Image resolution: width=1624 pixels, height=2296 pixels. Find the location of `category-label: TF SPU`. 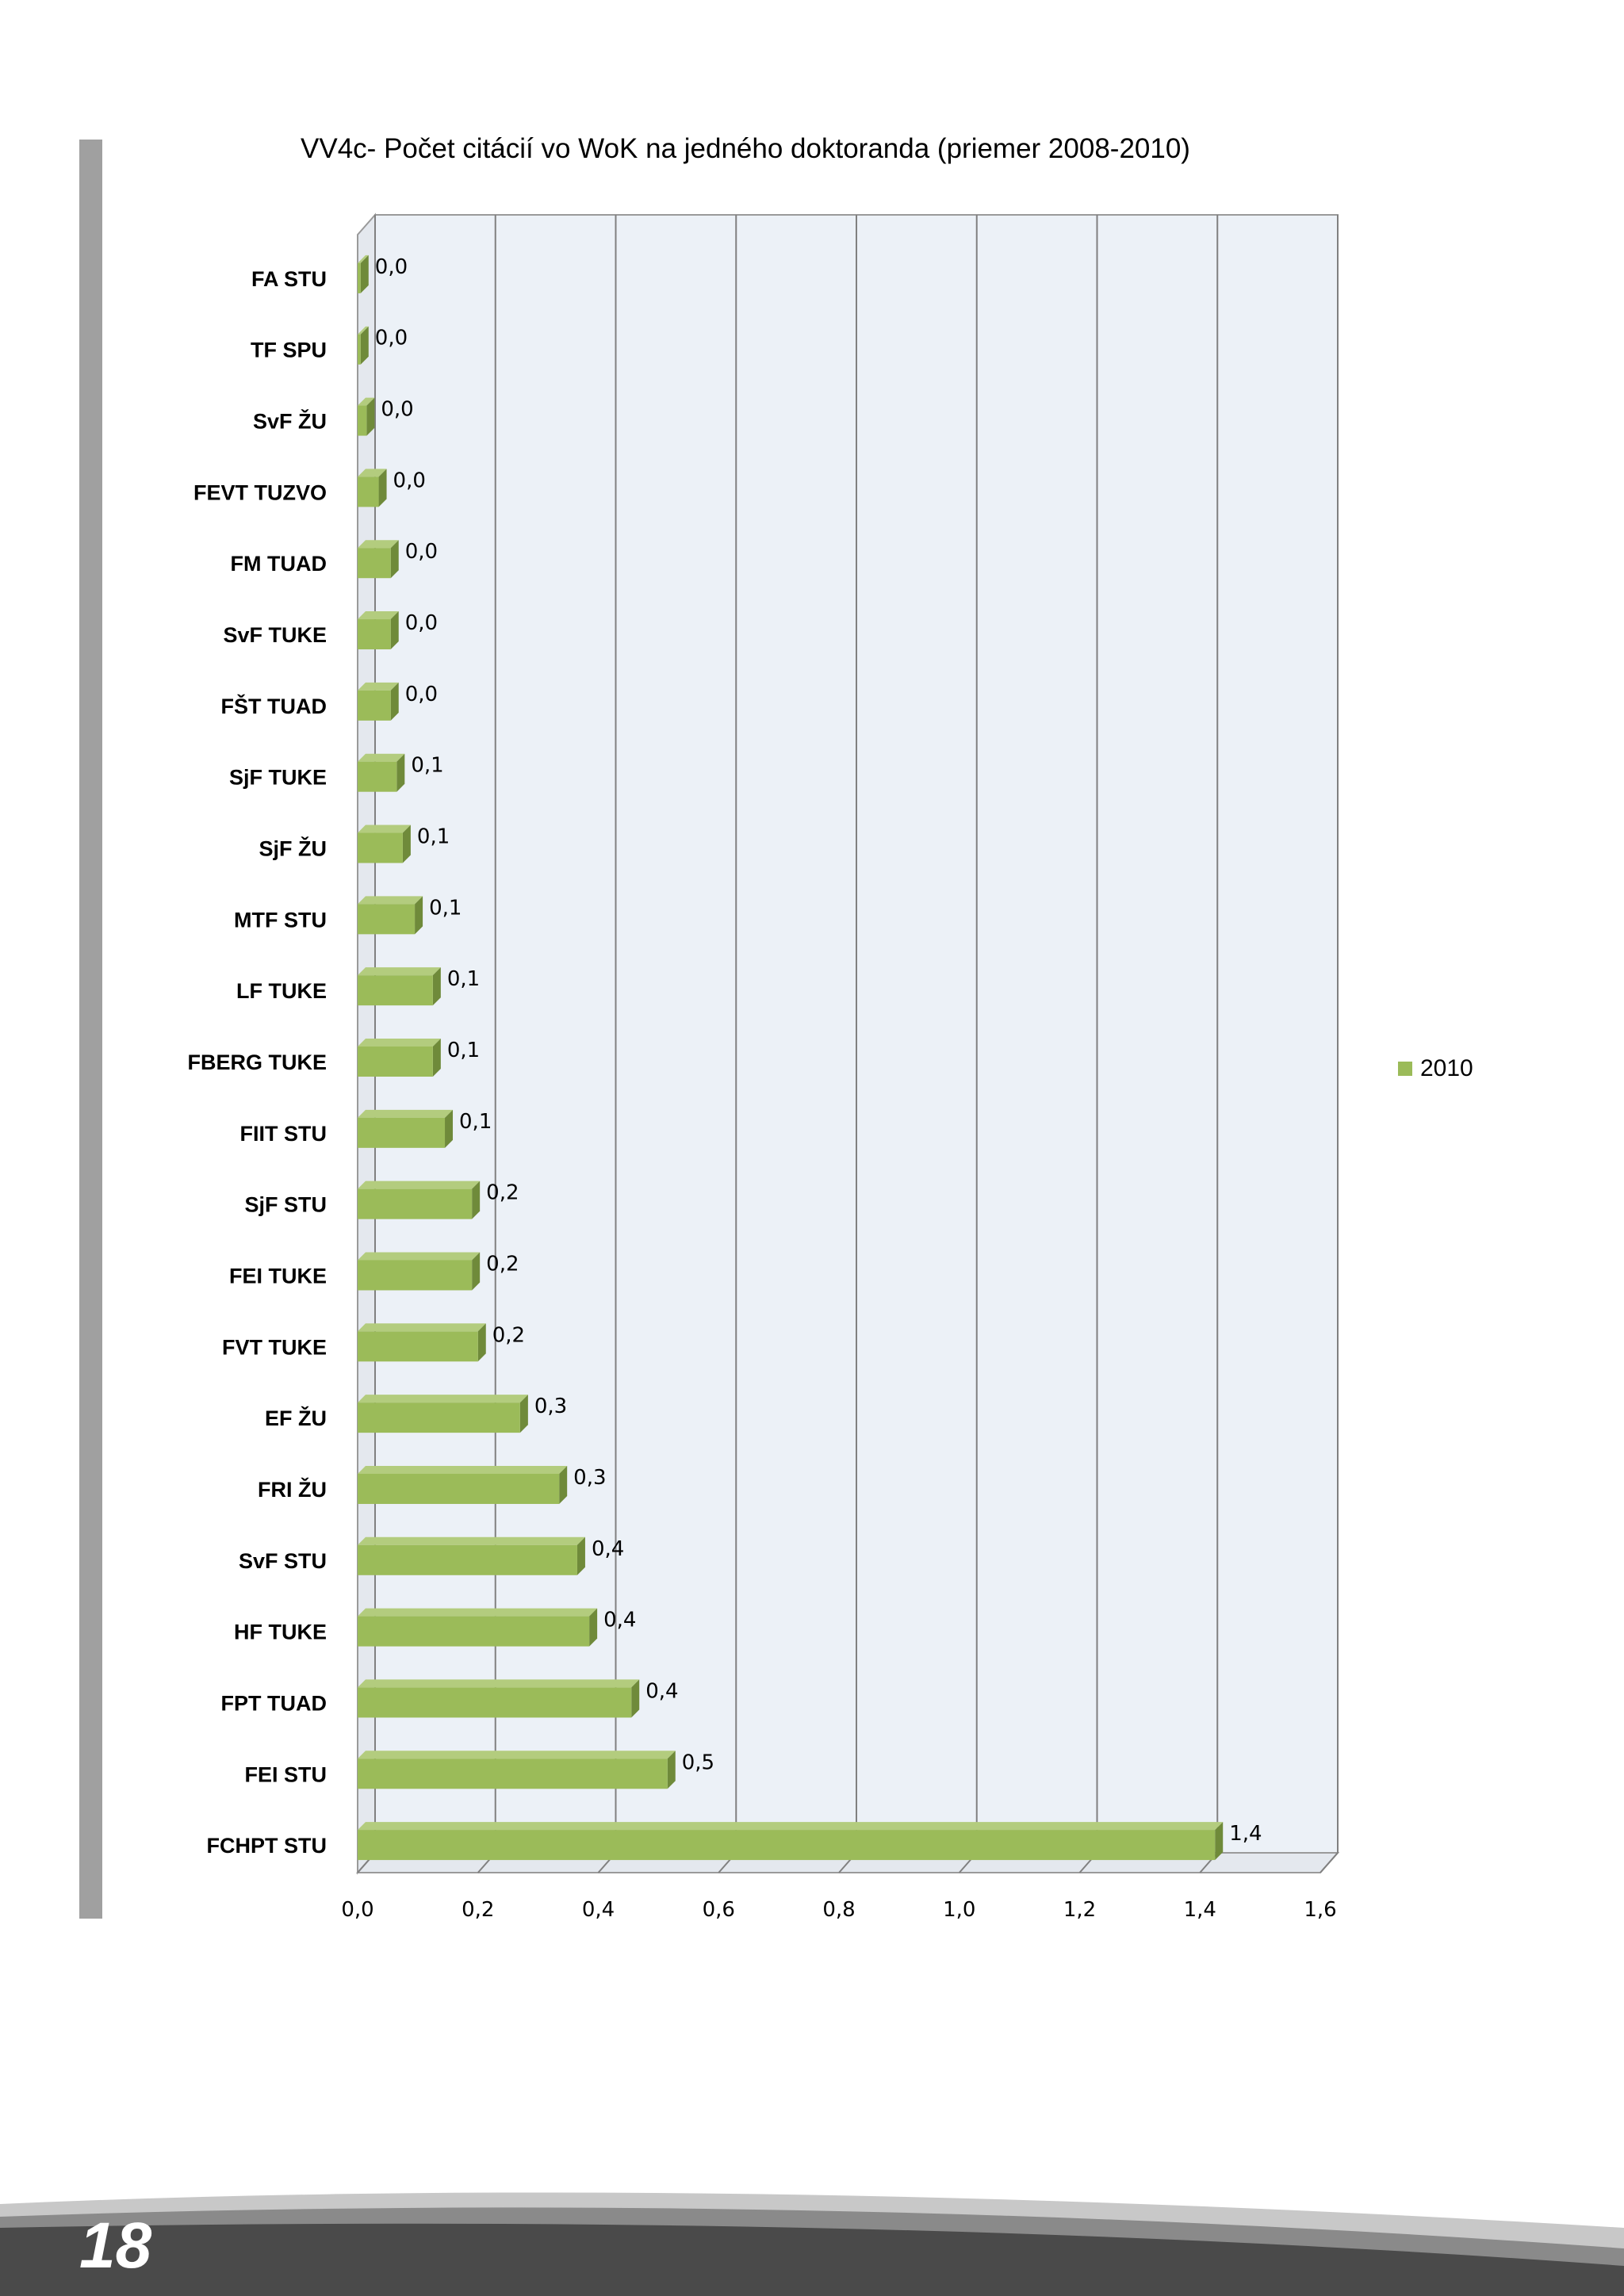

category-label: TF SPU is located at coordinates (289, 350).